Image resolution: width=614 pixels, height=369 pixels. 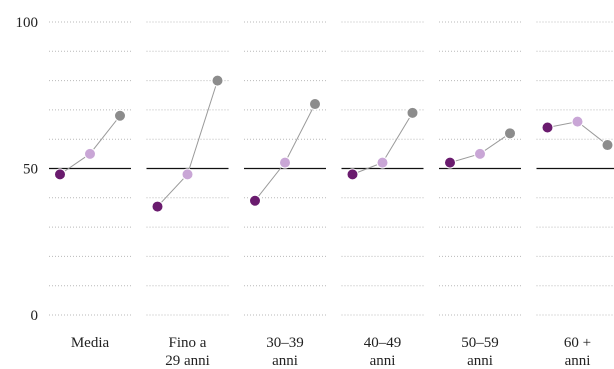 What do you see at coordinates (480, 352) in the screenshot?
I see `category-label: 50–59 anni` at bounding box center [480, 352].